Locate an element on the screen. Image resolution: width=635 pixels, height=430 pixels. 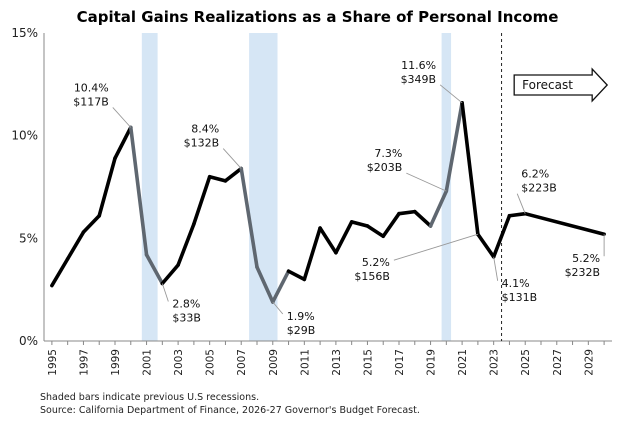
x-tick-label: 2005 is located at coordinates (211, 362).